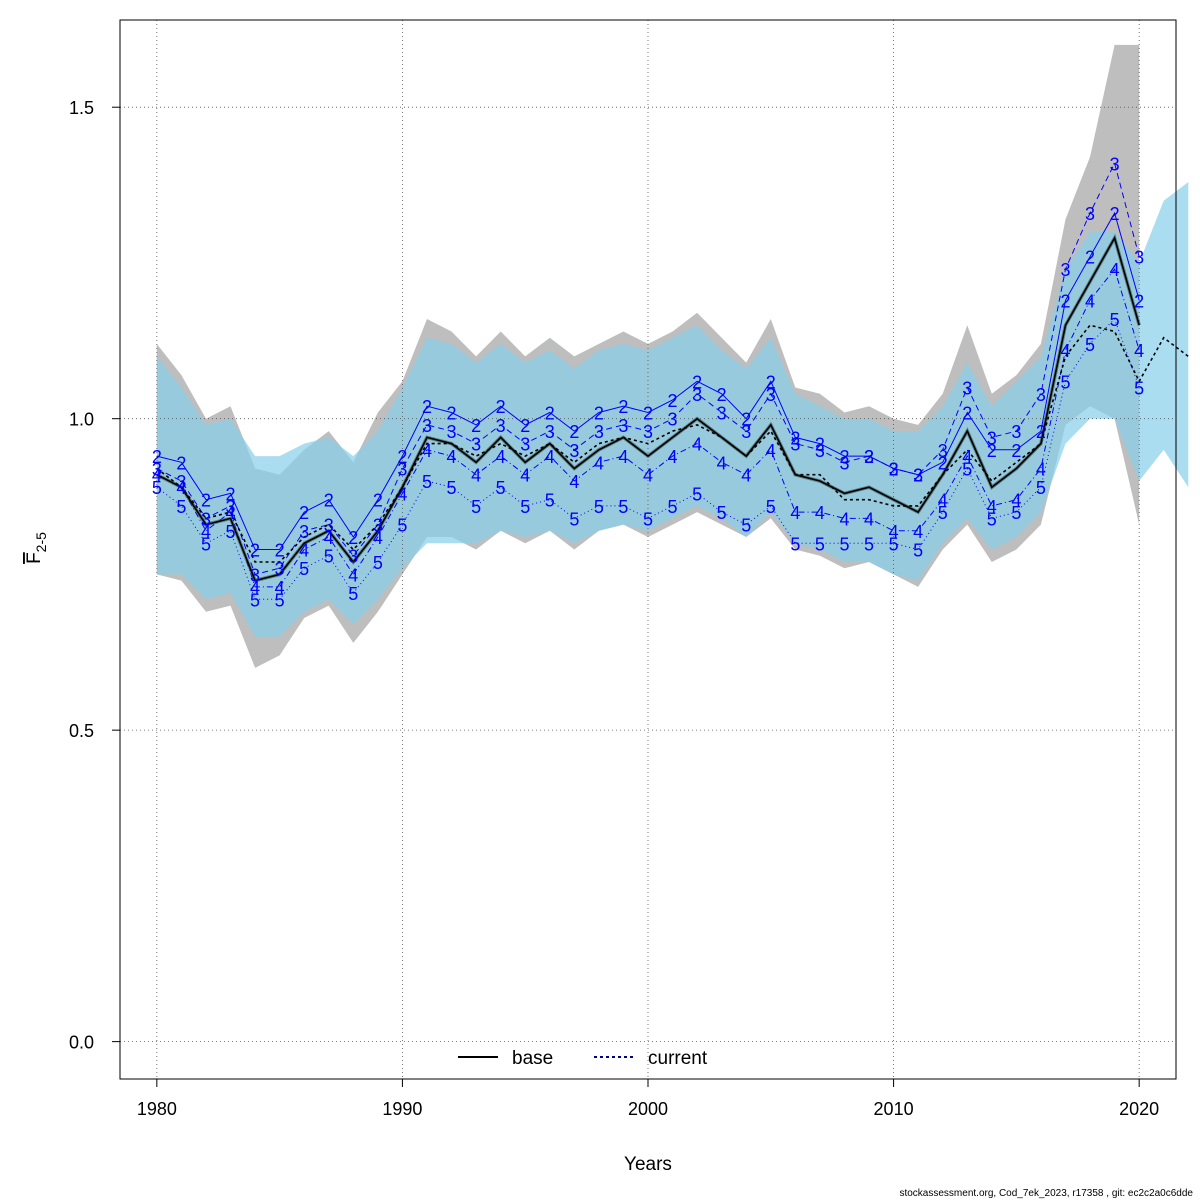 This screenshot has width=1200, height=1200. What do you see at coordinates (81, 731) in the screenshot?
I see `y-tick-label: 0.5` at bounding box center [81, 731].